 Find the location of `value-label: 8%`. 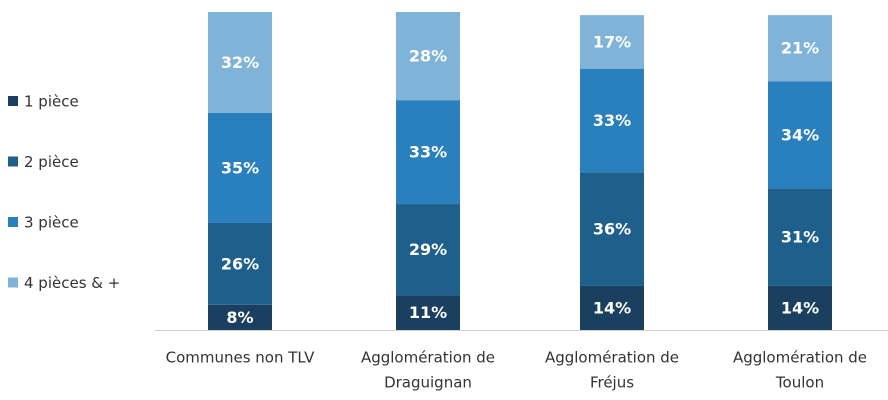

value-label: 8% is located at coordinates (239, 317).